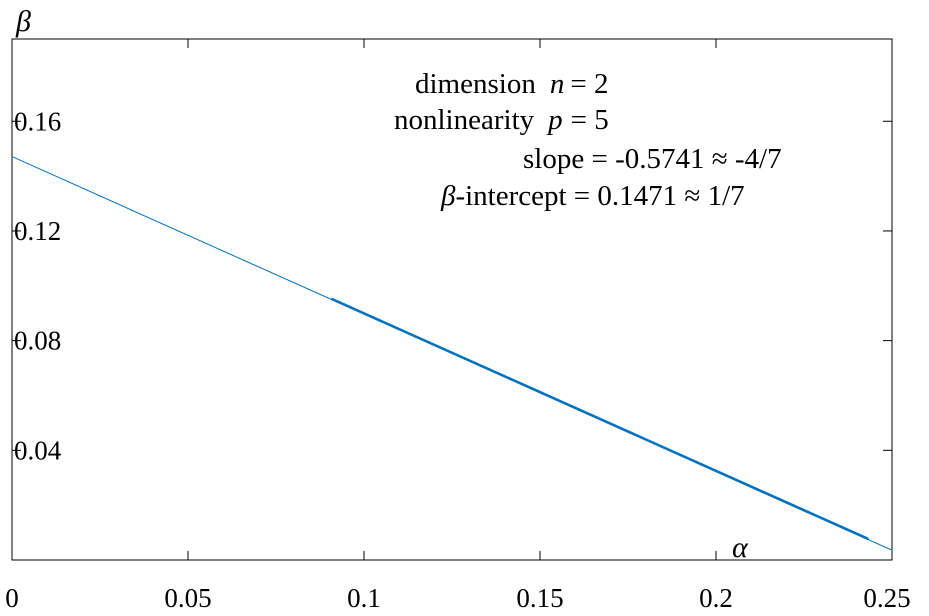 The height and width of the screenshot is (616, 929). I want to click on x-tick-label: 0.05, so click(187, 598).